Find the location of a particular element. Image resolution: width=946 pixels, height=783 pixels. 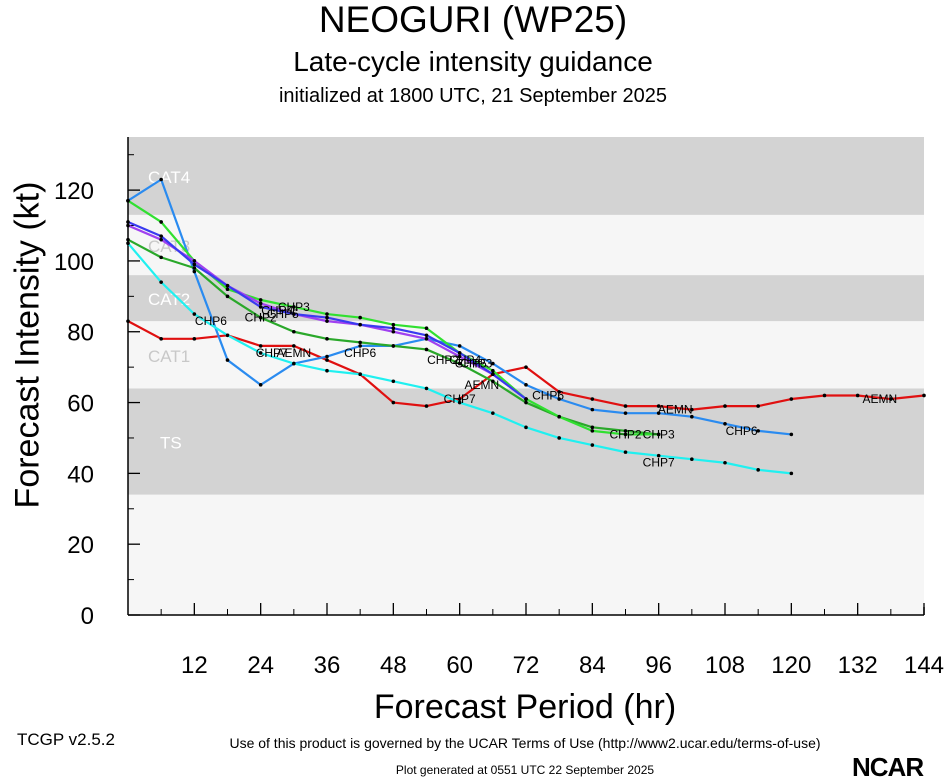

x-tick-label: 144 is located at coordinates (924, 665).